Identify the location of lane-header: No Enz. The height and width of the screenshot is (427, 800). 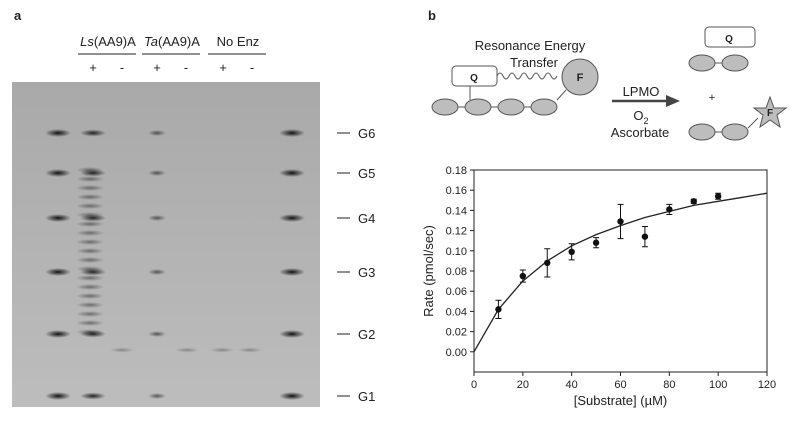
(238, 41).